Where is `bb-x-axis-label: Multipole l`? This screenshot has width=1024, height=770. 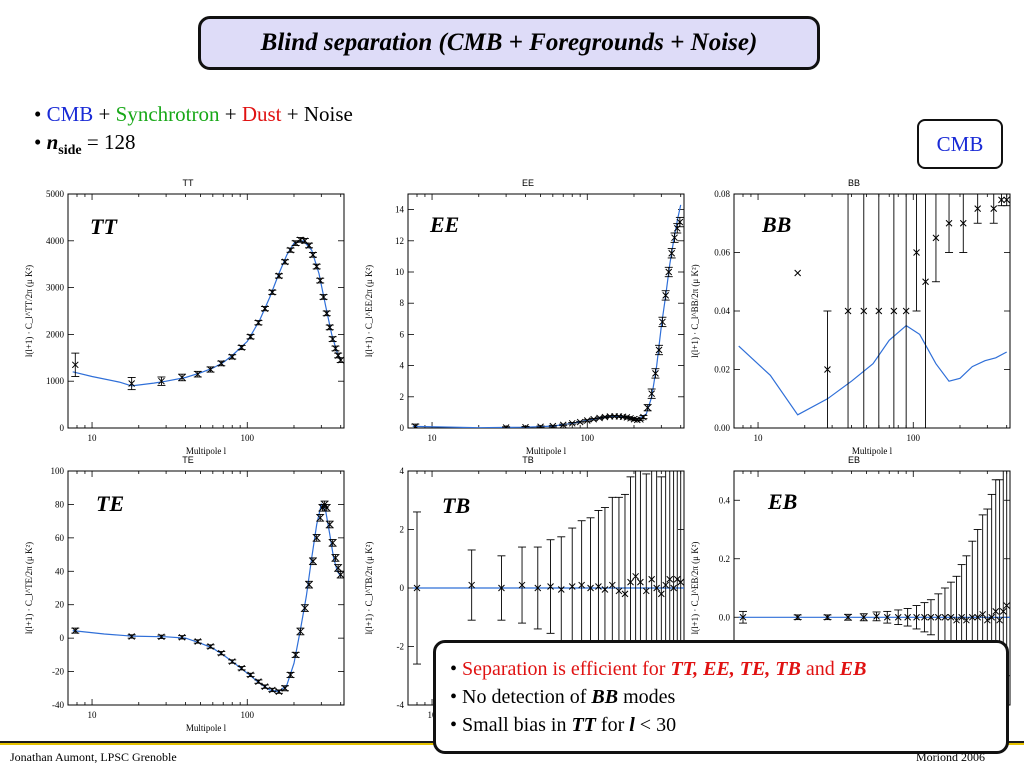
bb-x-axis-label: Multipole l is located at coordinates (872, 451).